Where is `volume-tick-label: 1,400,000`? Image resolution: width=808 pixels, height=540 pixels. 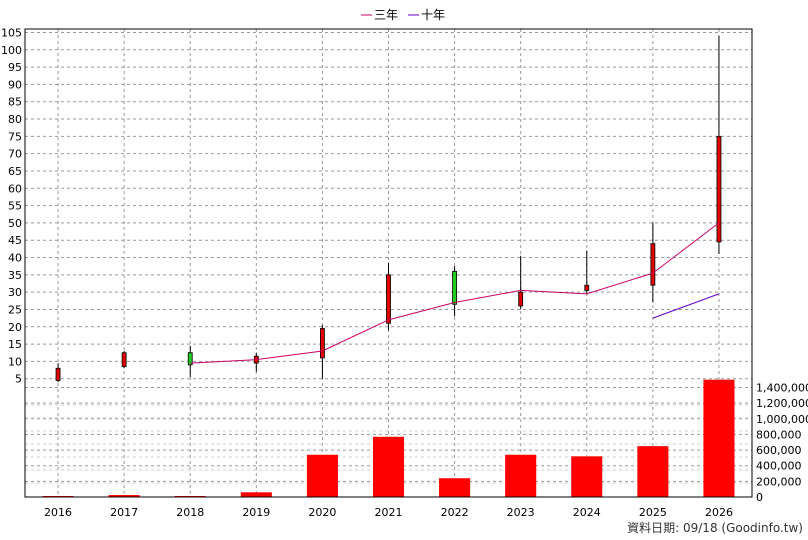 volume-tick-label: 1,400,000 is located at coordinates (782, 388).